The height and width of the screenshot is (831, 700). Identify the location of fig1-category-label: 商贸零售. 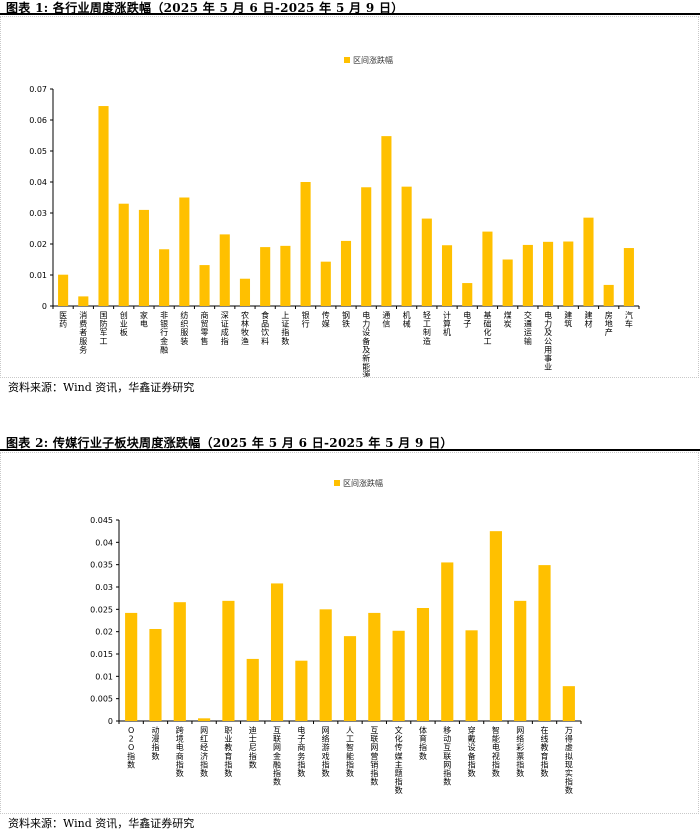
(205, 328).